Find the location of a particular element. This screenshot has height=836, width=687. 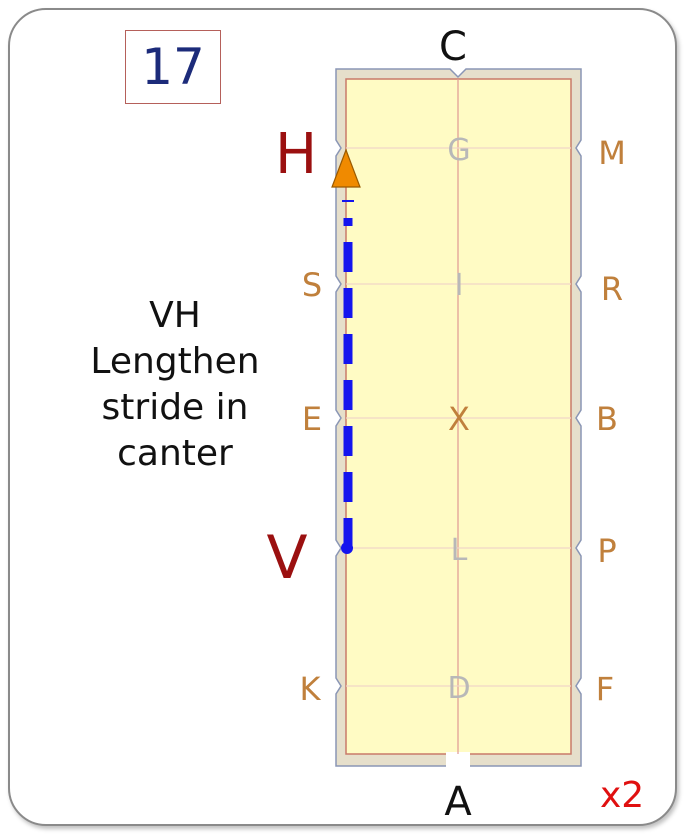

letter-L: L is located at coordinates (459, 550).